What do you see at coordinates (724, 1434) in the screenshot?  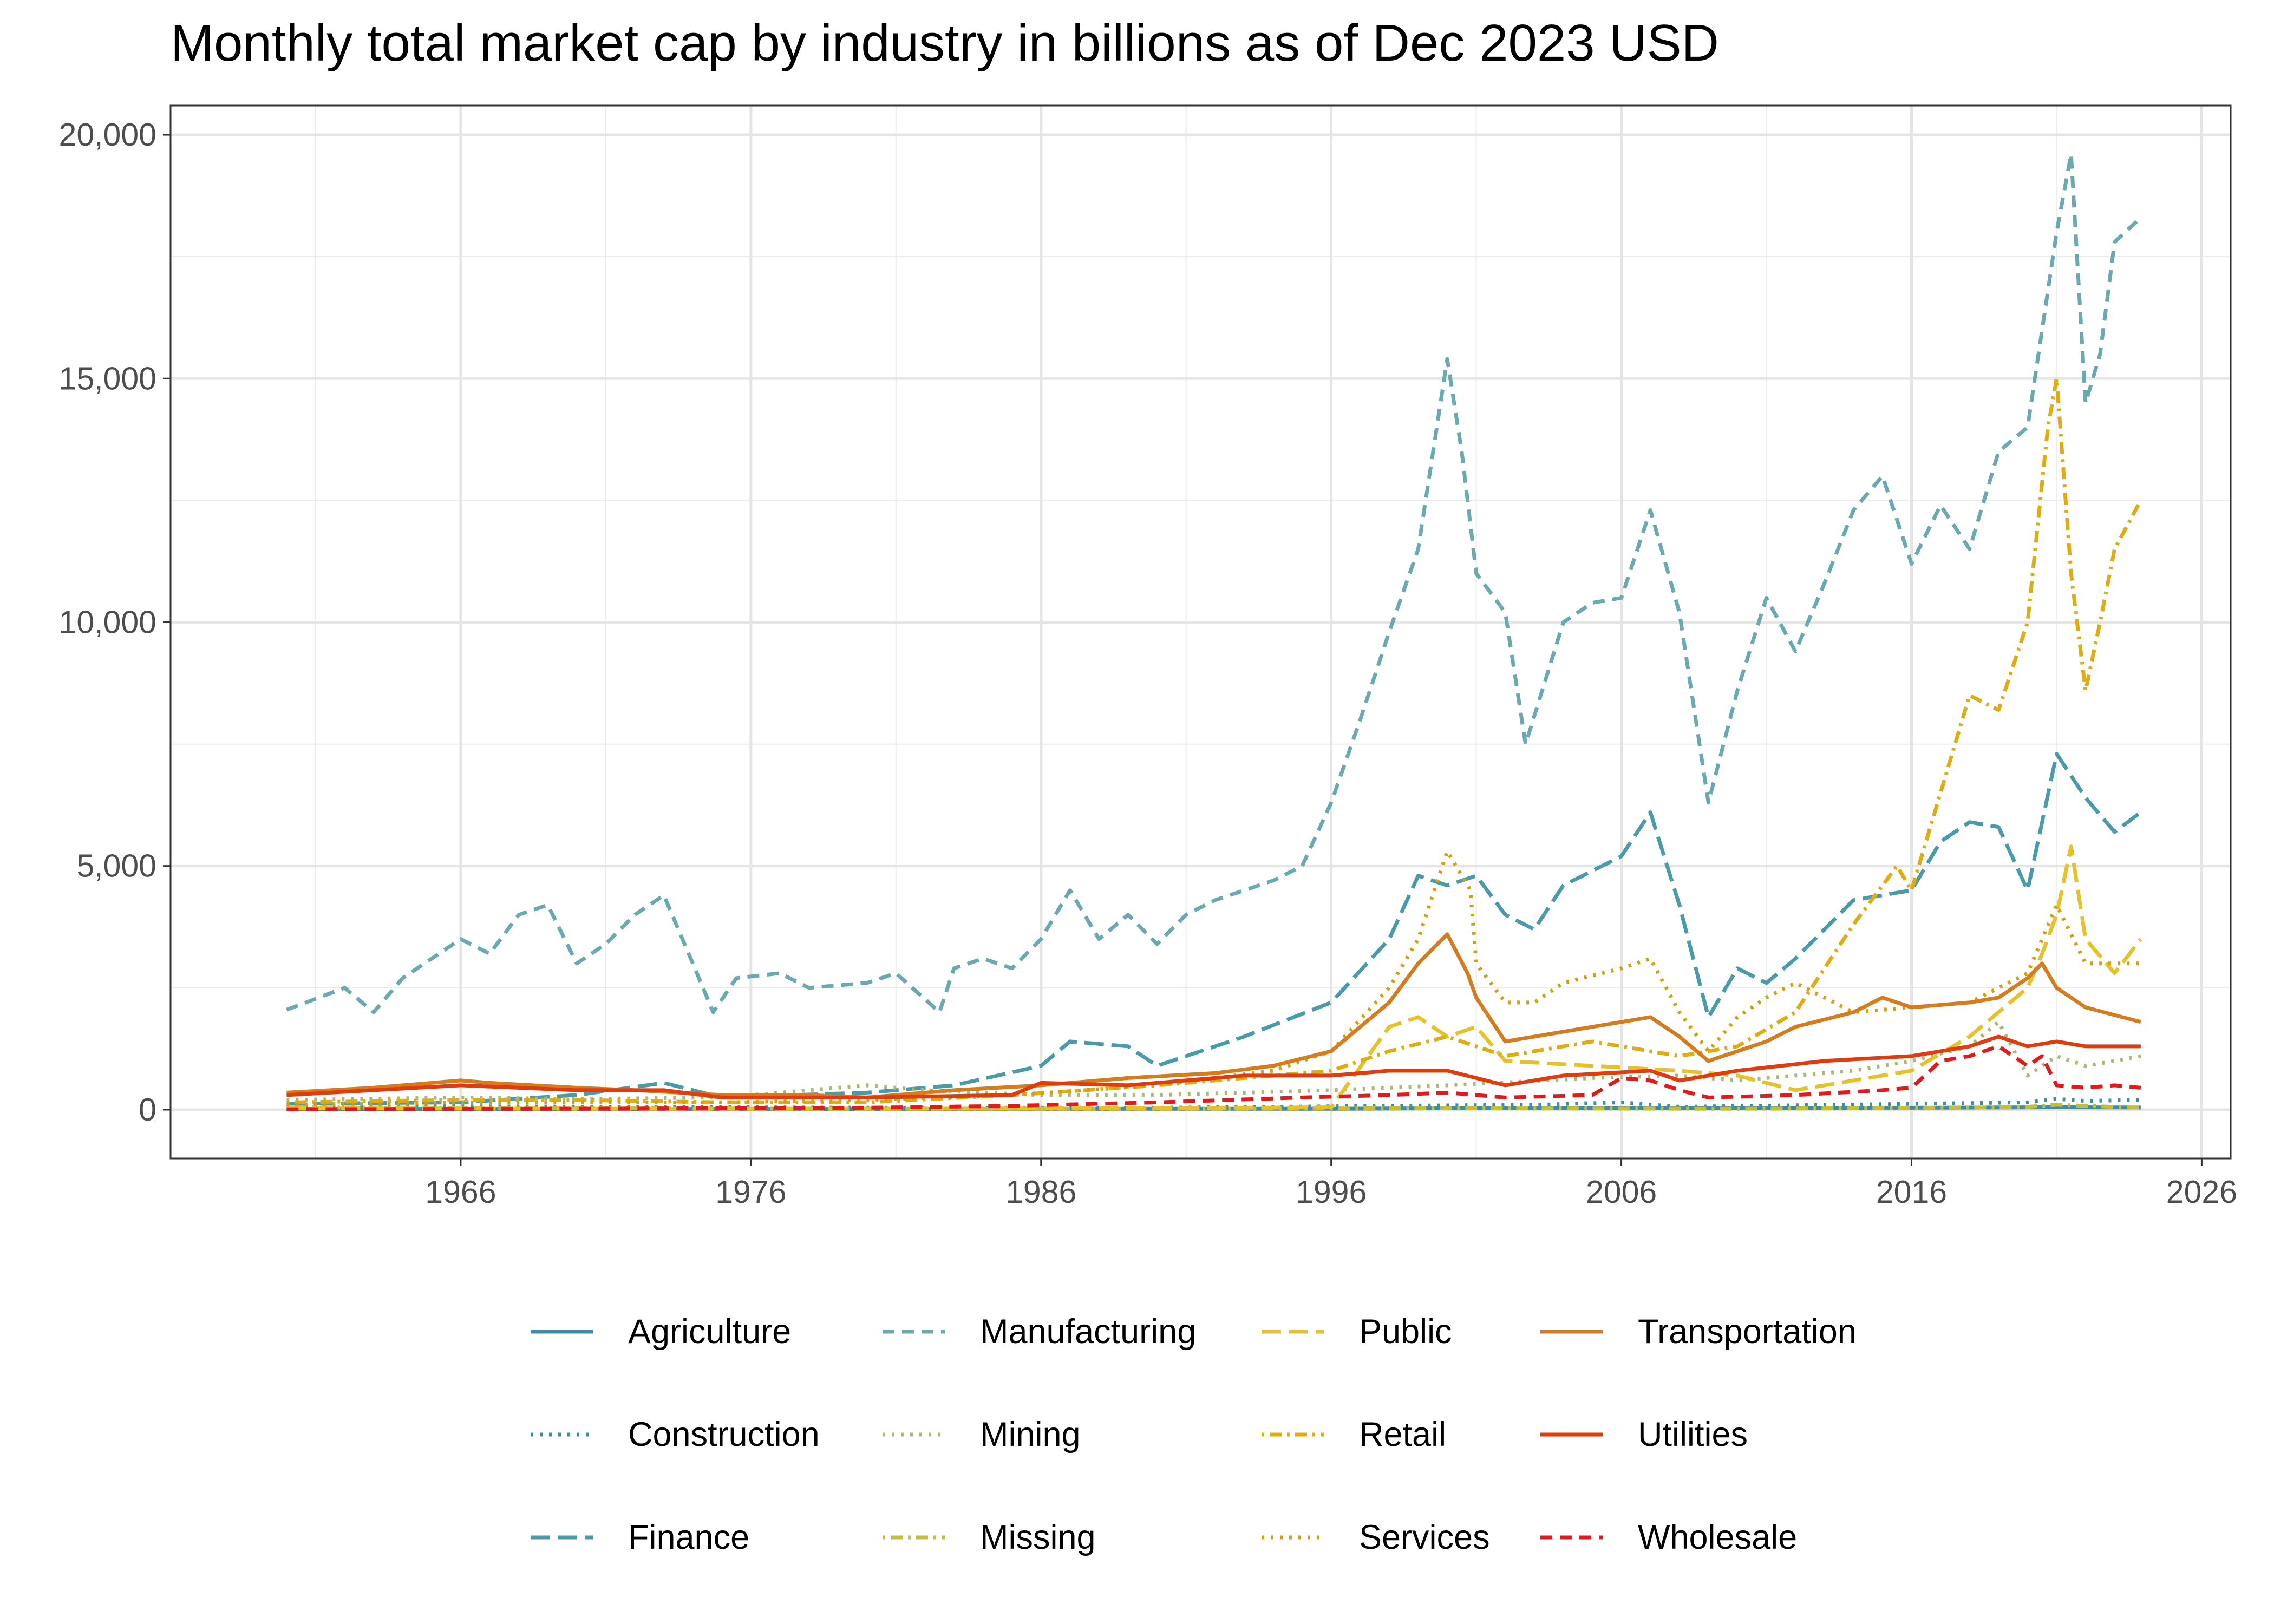 I see `legend-label-construction: Construction` at bounding box center [724, 1434].